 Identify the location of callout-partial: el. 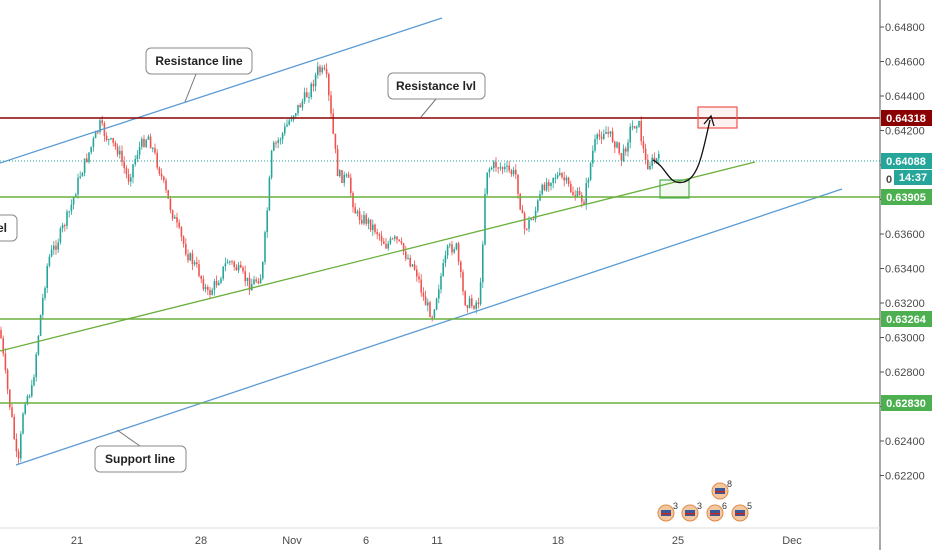
(9, 228).